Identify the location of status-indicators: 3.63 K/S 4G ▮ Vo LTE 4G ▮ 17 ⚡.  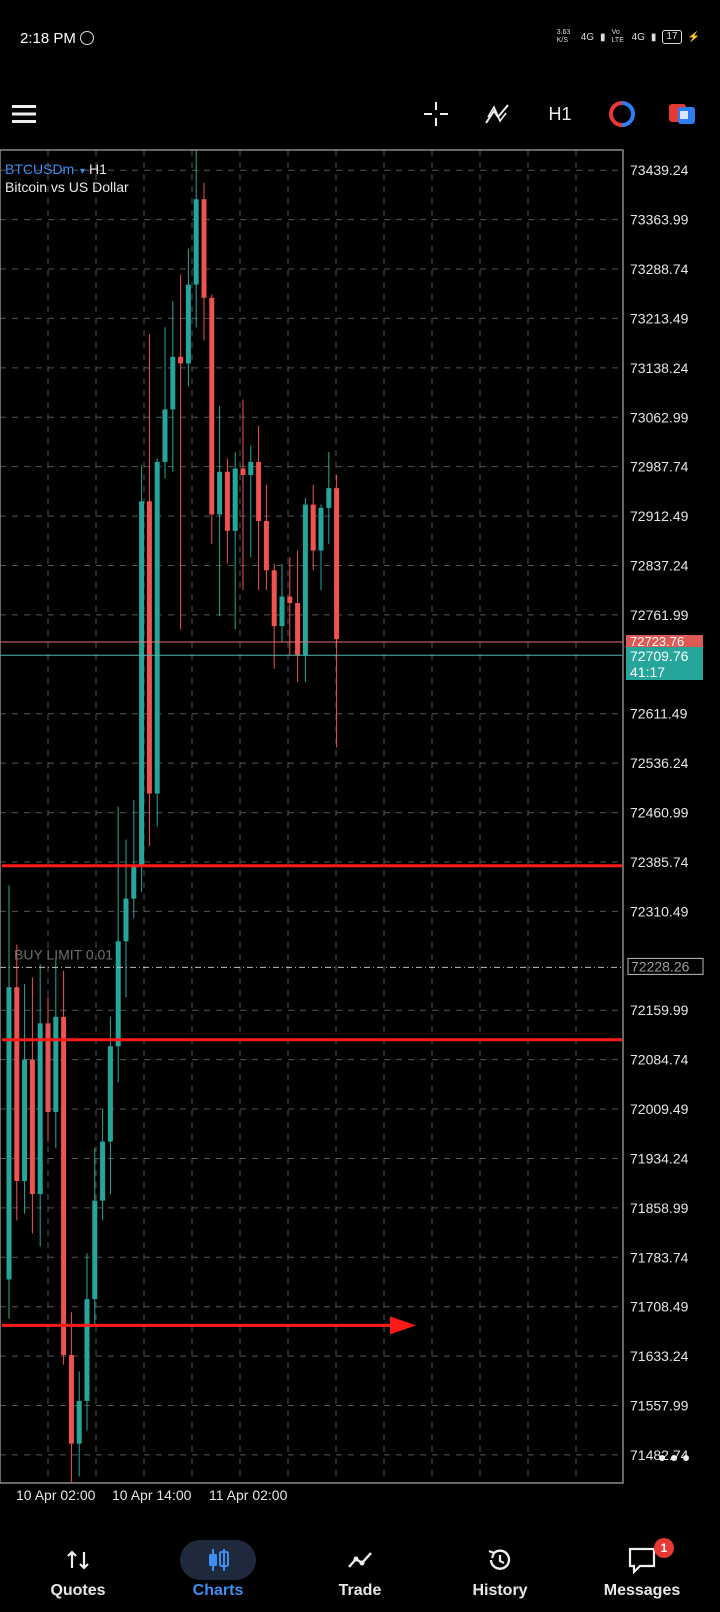
(628, 37).